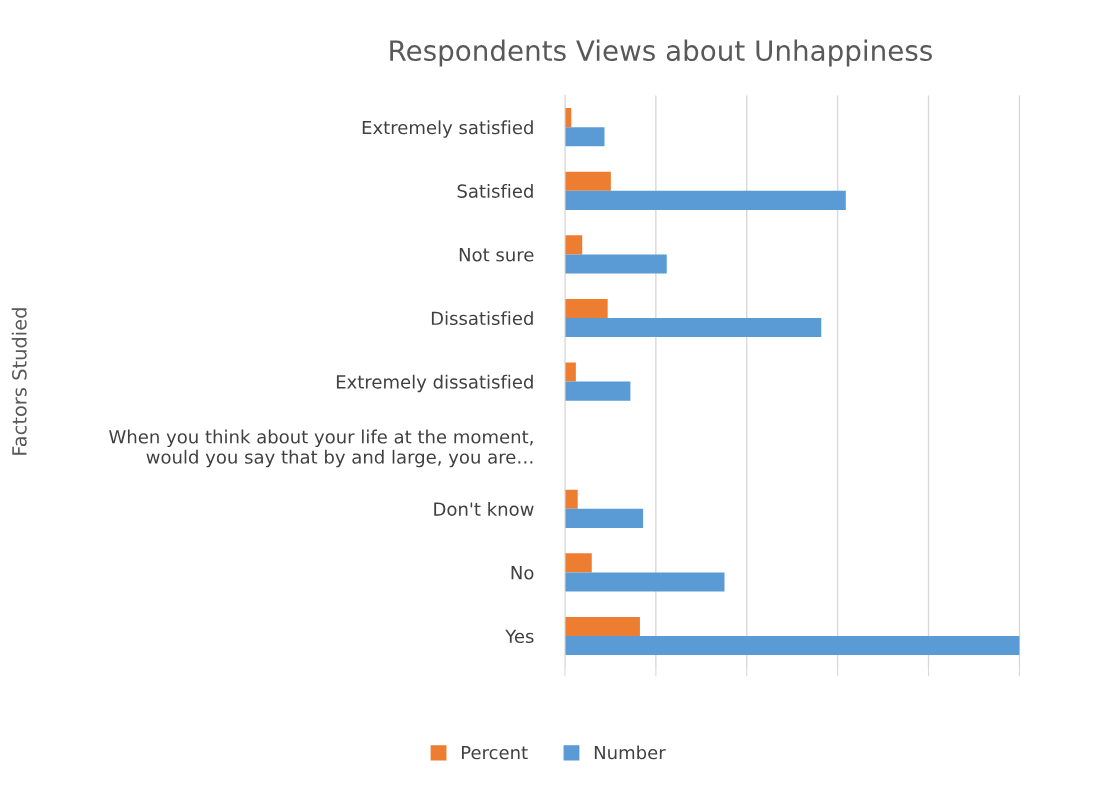 The image size is (1097, 795). What do you see at coordinates (496, 255) in the screenshot?
I see `y-tick-label: Not sure` at bounding box center [496, 255].